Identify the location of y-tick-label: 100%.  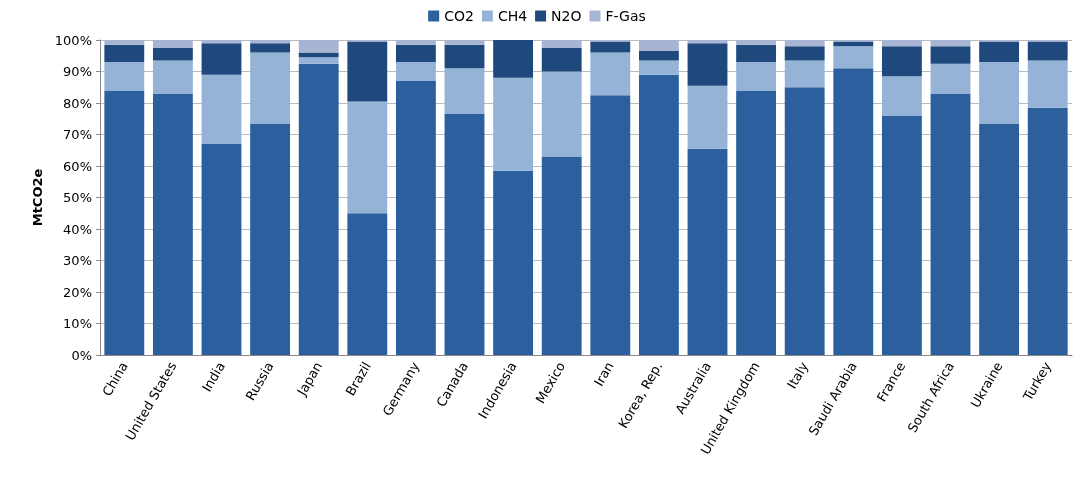
(73, 40).